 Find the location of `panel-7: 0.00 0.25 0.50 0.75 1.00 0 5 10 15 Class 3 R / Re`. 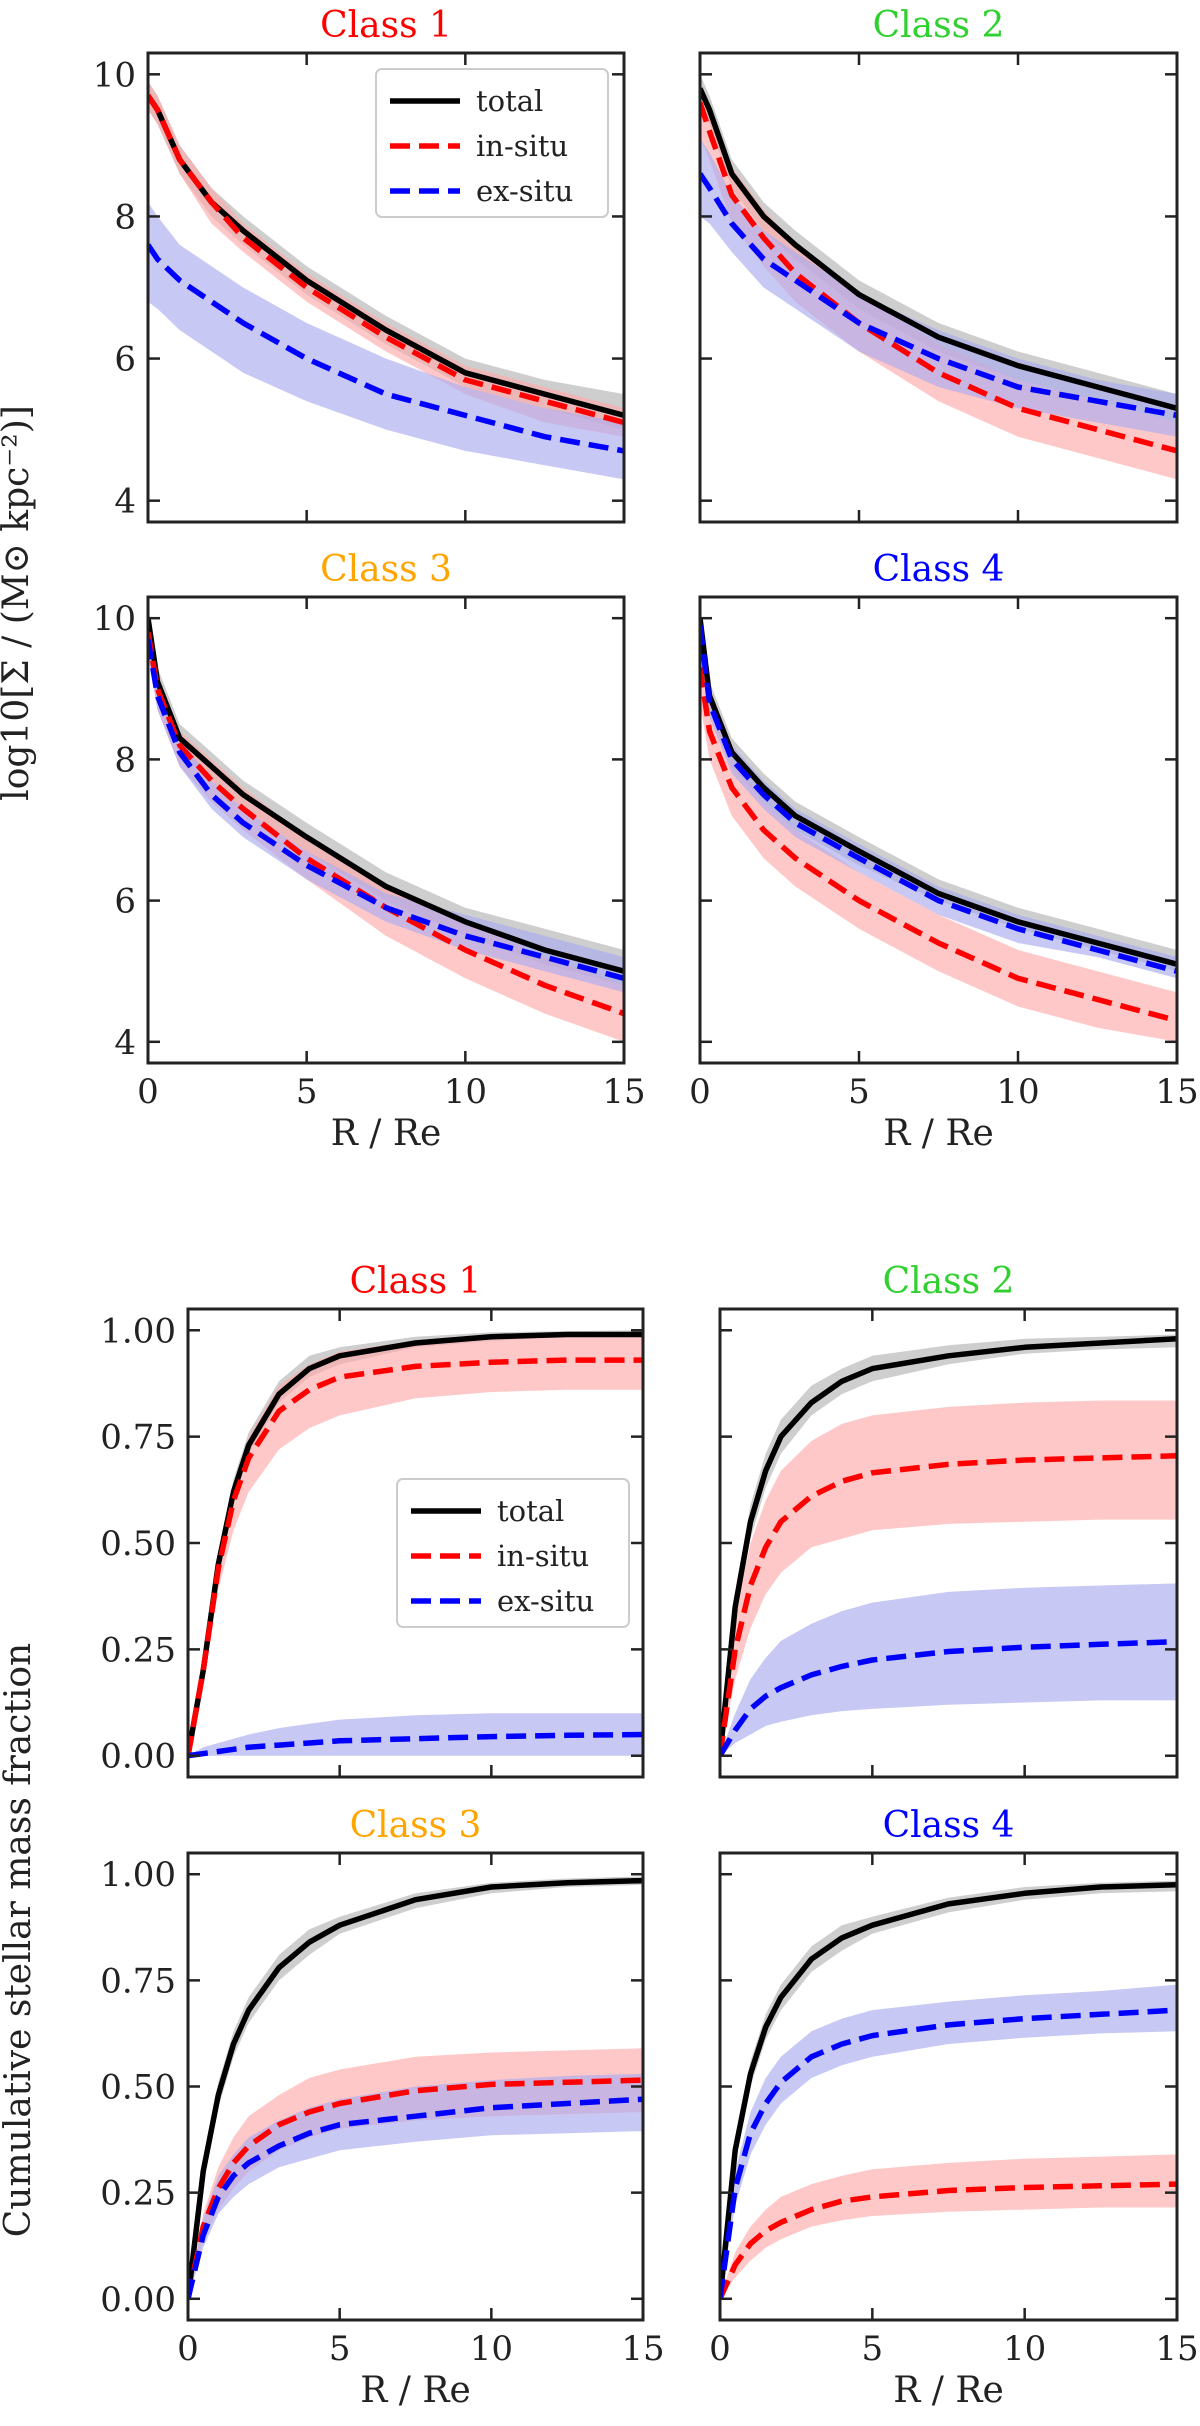

panel-7: 0.00 0.25 0.50 0.75 1.00 0 5 10 15 Class 3 R / Re is located at coordinates (382, 2108).